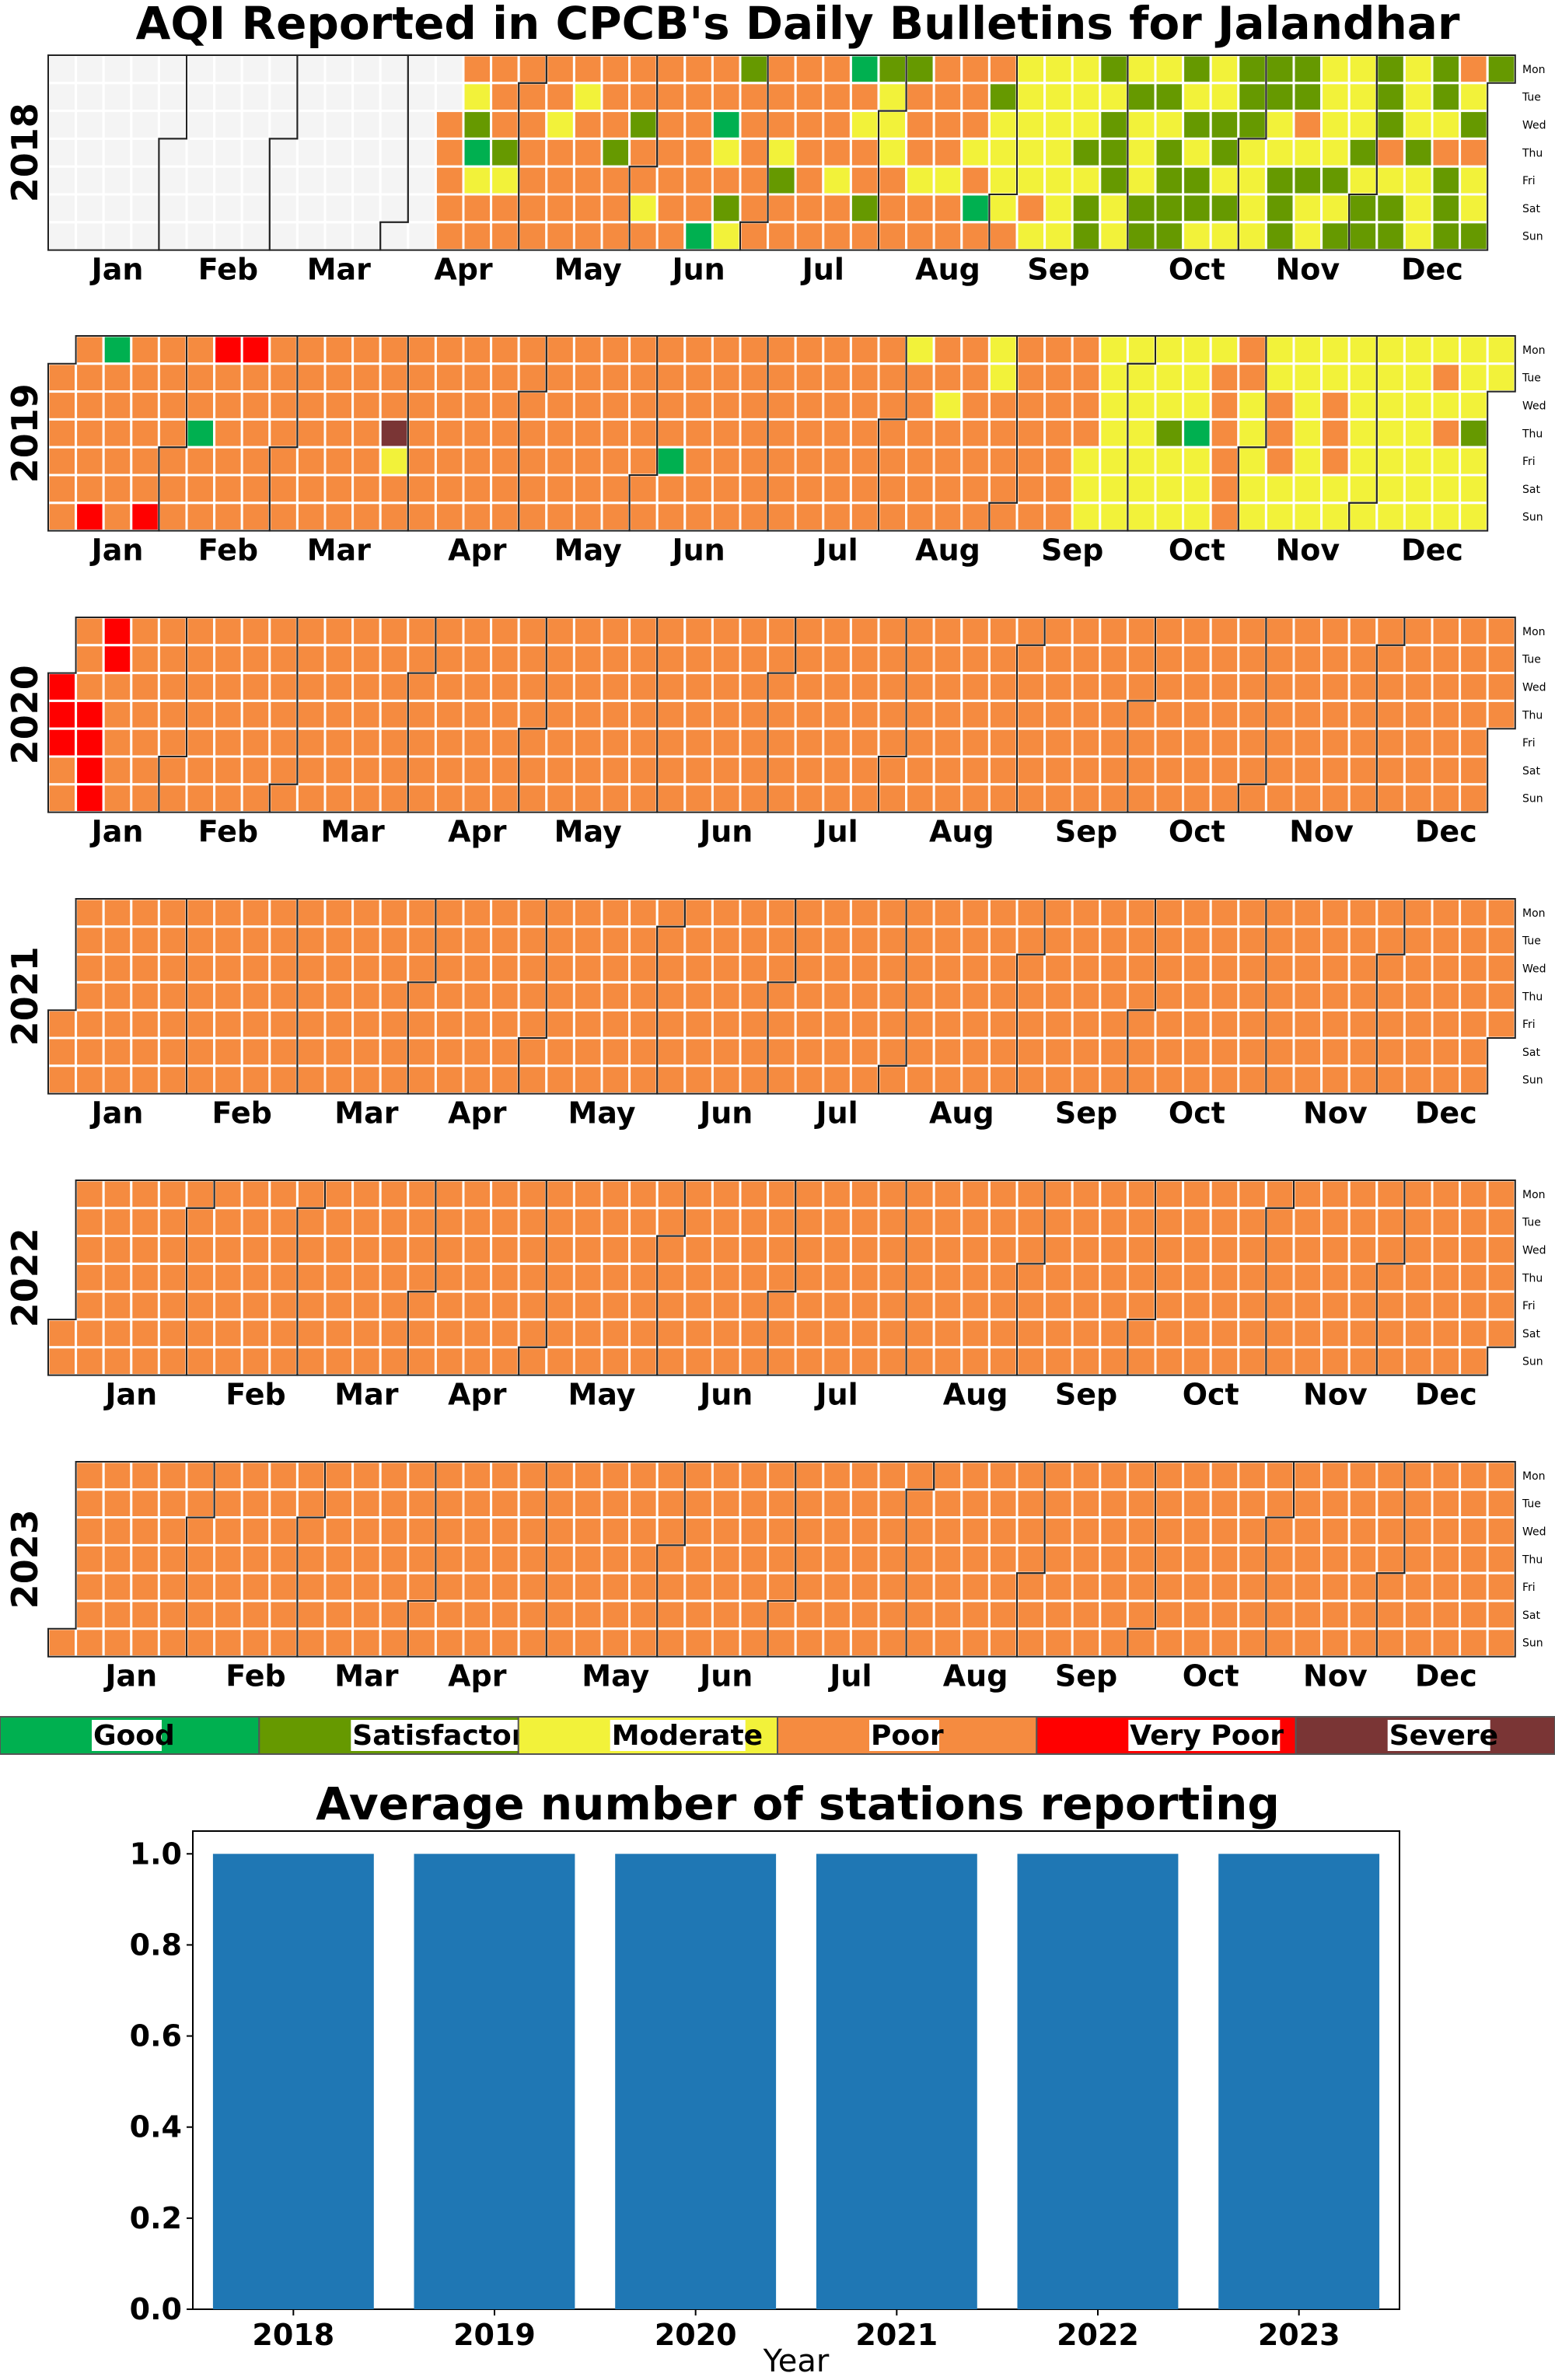  I want to click on weekday-label: Tue, so click(1531, 1505).